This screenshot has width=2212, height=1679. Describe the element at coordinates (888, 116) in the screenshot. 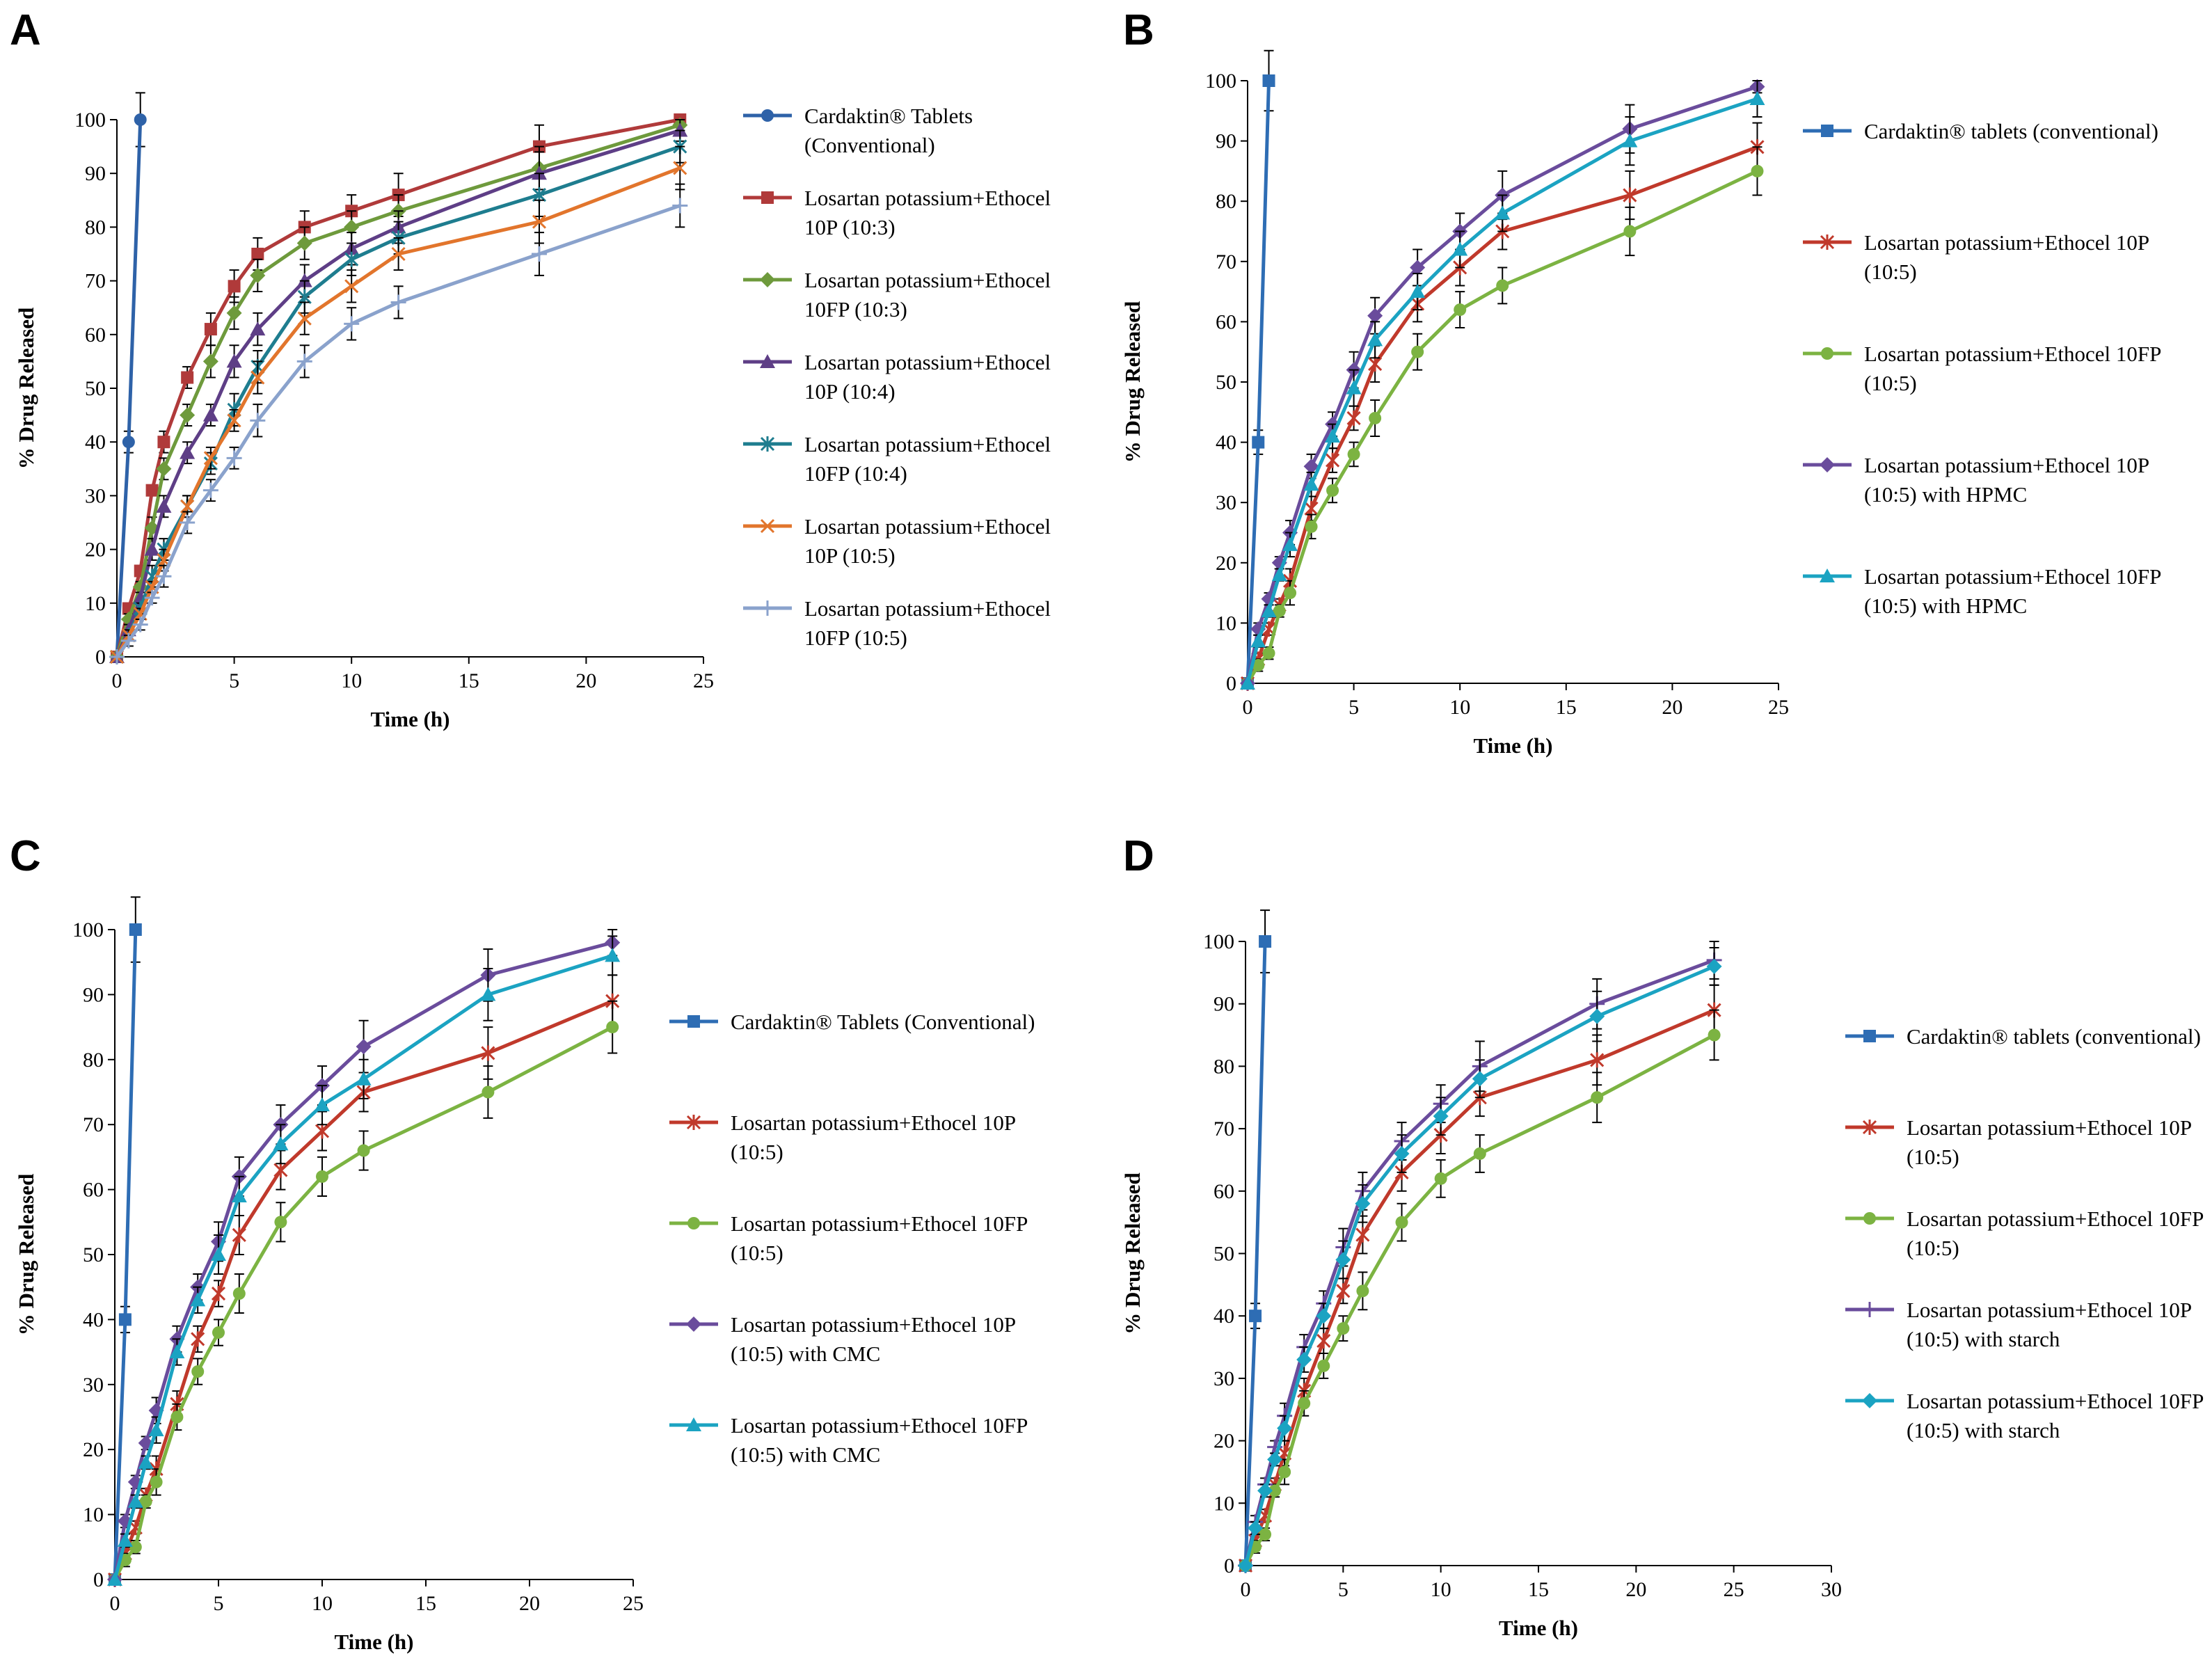

I see `legend-label: Cardaktin® Tablets` at that location.